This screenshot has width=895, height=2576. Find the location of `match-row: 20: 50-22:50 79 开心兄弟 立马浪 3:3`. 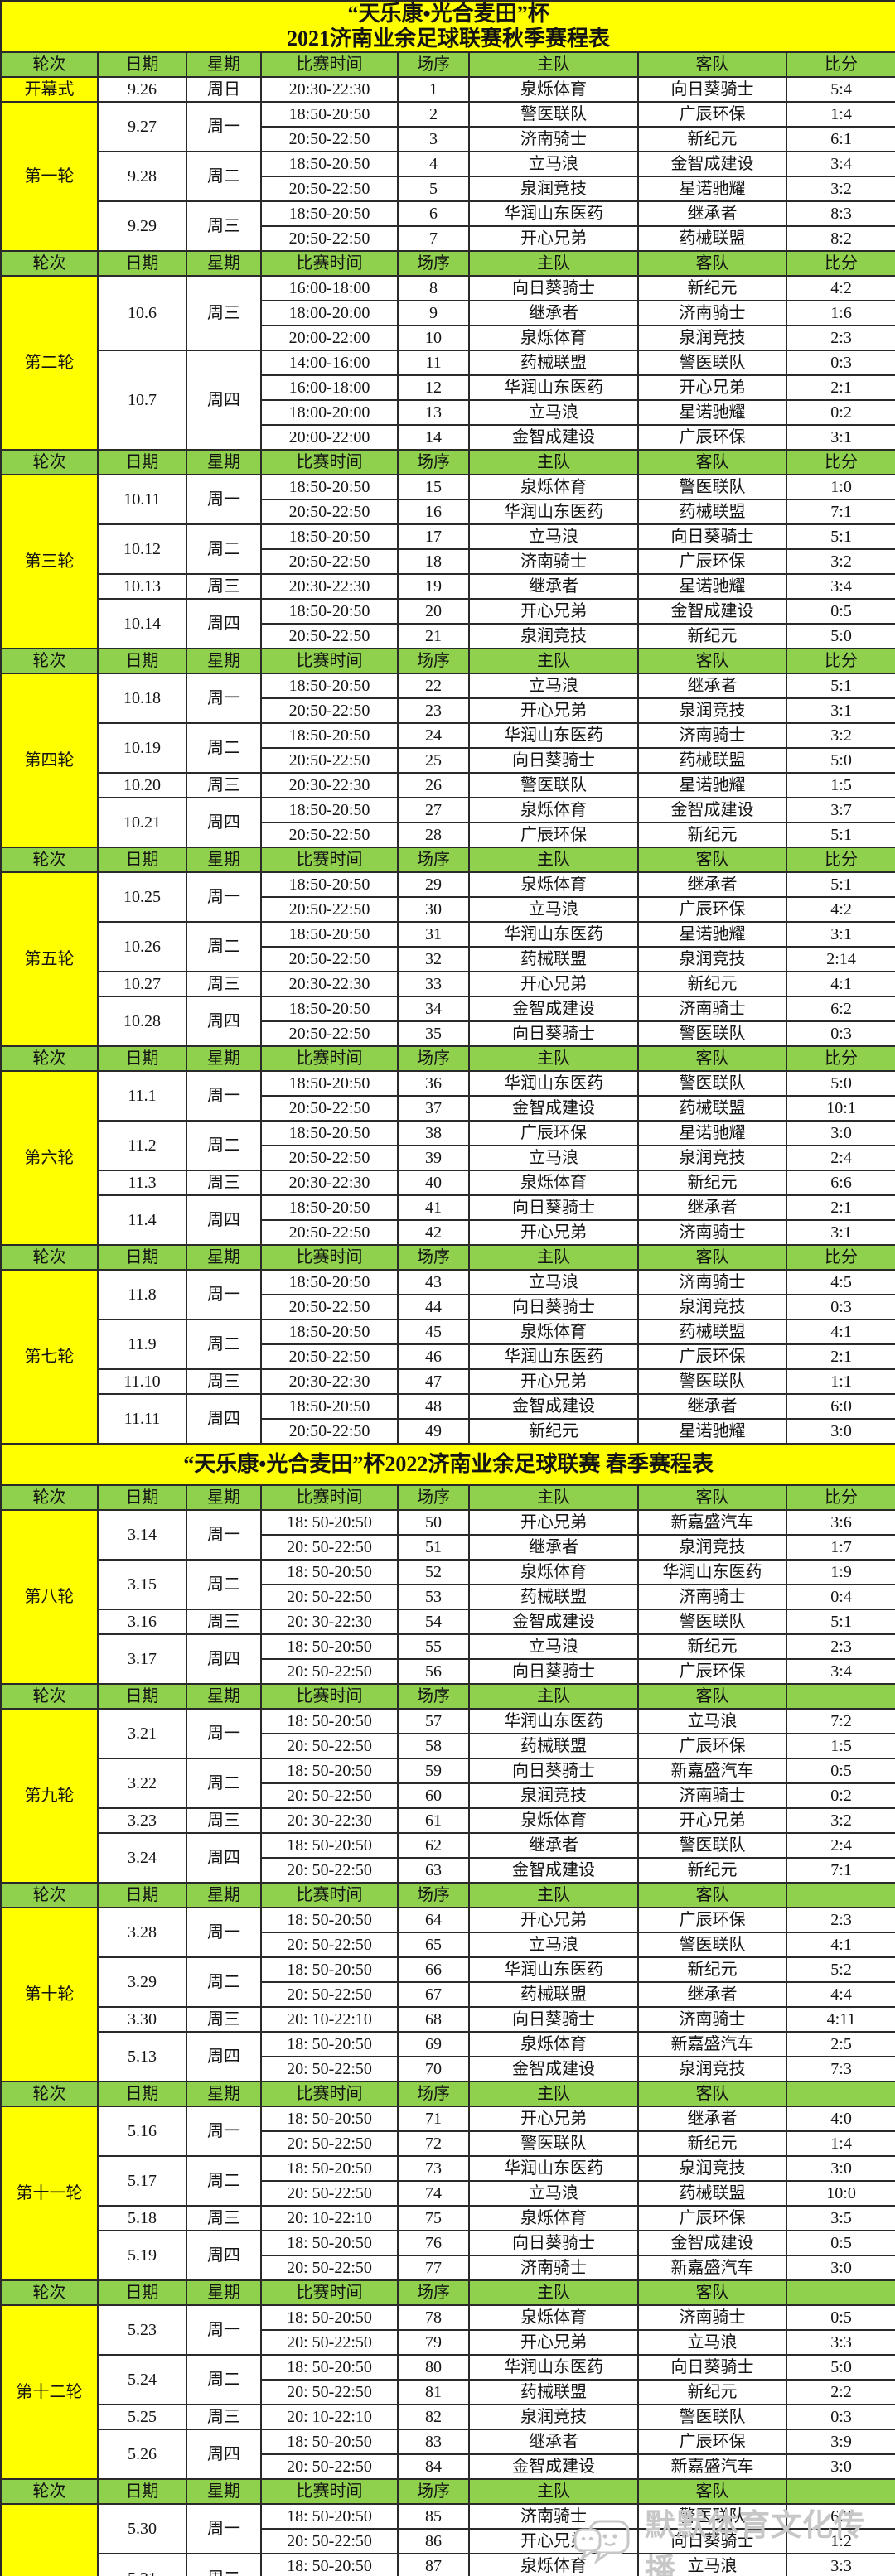

match-row: 20: 50-22:50 79 开心兄弟 立马浪 3:3 is located at coordinates (448, 2343).